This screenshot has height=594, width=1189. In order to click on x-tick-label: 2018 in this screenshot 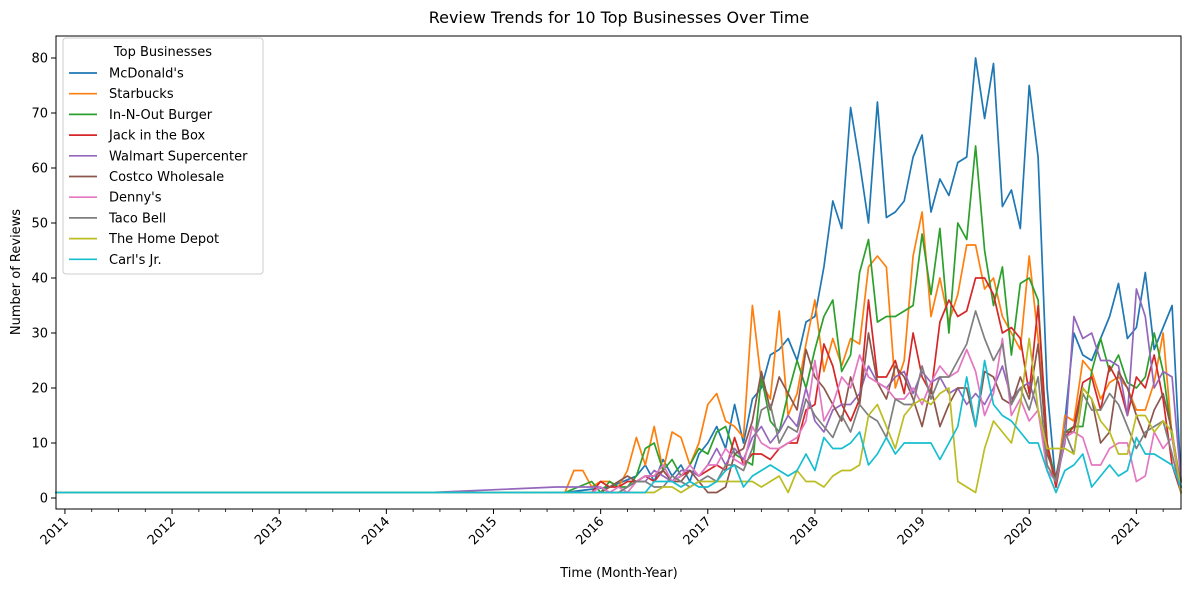, I will do `click(805, 531)`.